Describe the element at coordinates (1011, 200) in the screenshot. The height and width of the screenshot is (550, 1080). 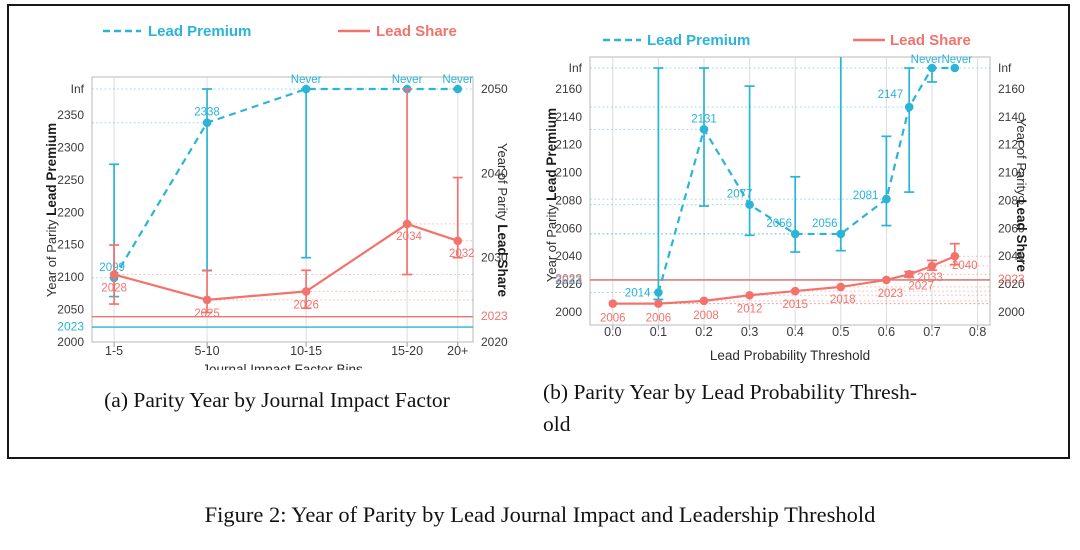
I see `y-tick-label: 2080` at that location.